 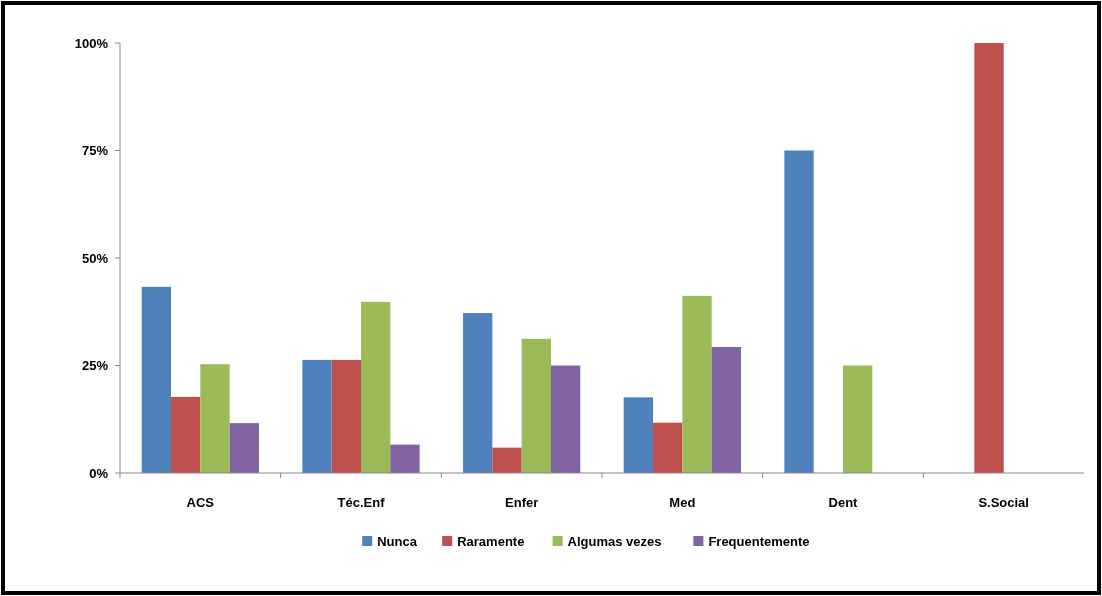 I want to click on x-tick-label: ACS, so click(x=200, y=502).